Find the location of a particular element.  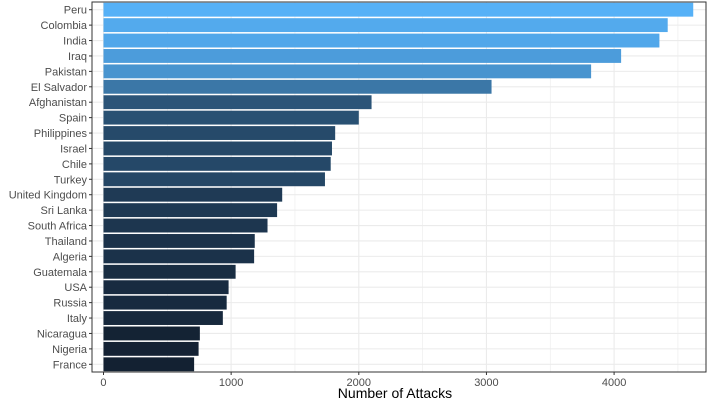

y-tick-label: Pakistan is located at coordinates (66, 72).